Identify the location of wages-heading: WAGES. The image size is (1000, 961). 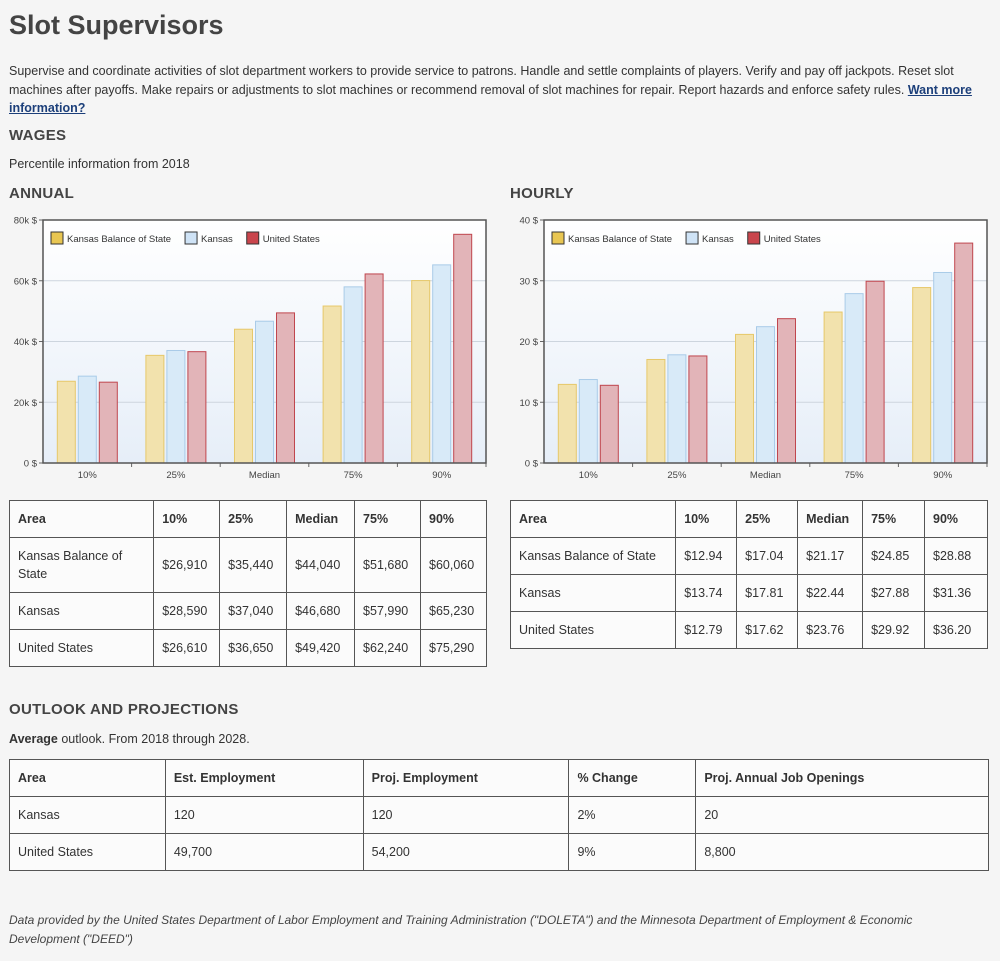
(38, 135).